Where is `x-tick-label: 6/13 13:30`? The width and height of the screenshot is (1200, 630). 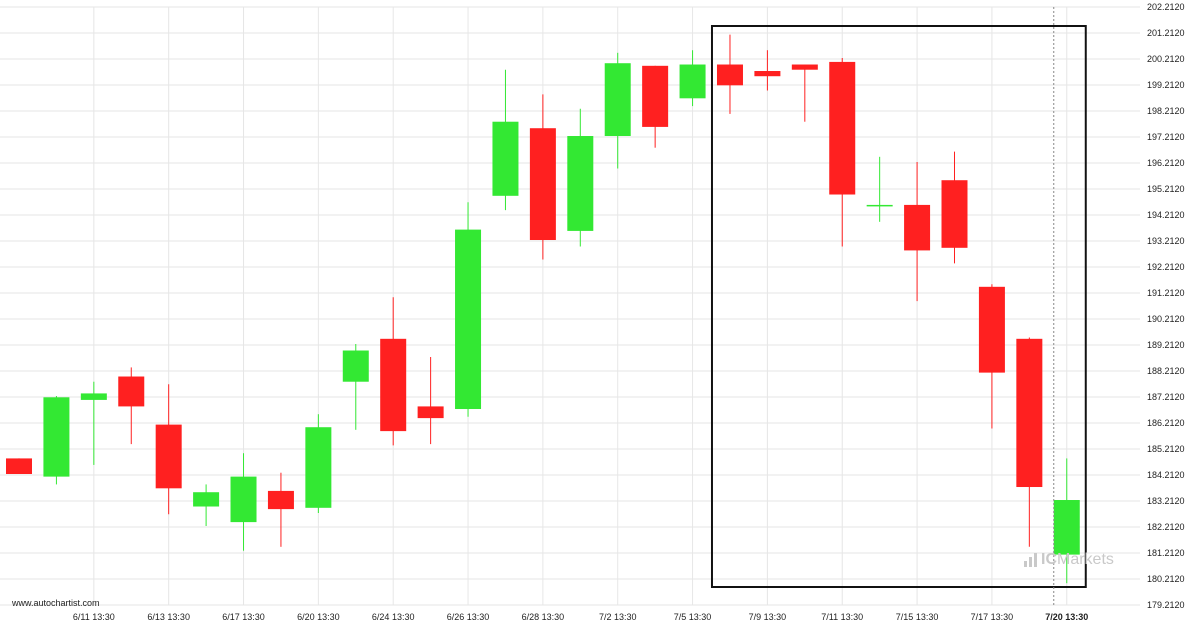
x-tick-label: 6/13 13:30 is located at coordinates (168, 617).